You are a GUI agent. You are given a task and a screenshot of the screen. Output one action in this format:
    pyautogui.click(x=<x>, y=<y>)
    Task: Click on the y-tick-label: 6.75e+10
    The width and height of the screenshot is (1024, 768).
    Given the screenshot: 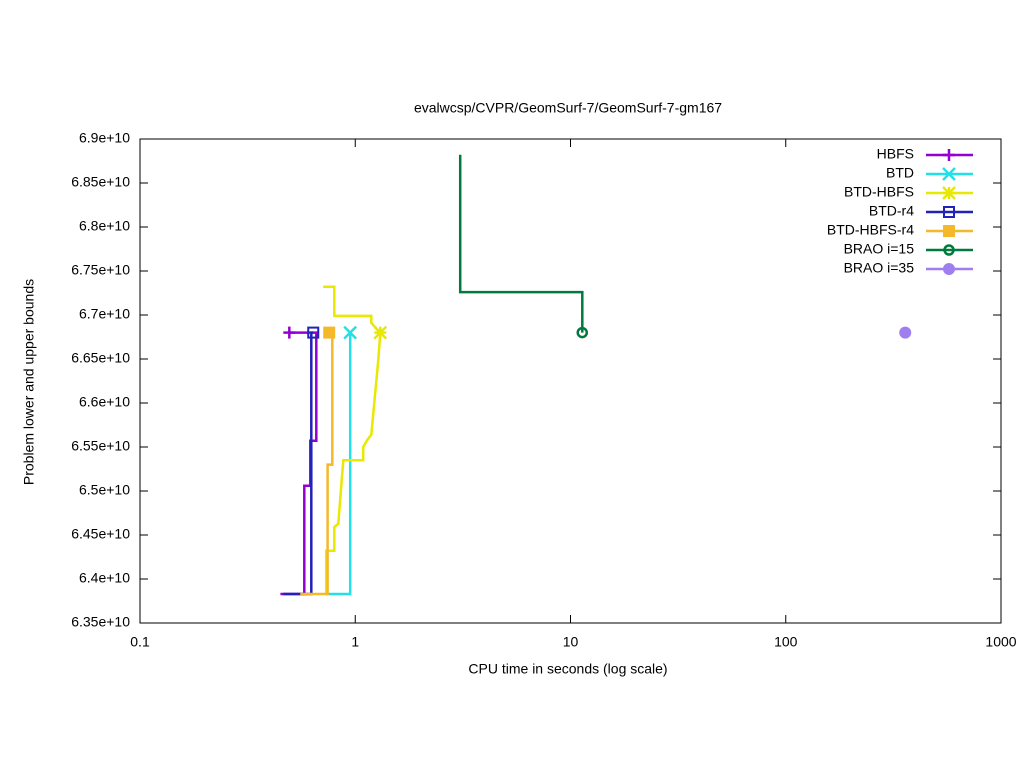 What is the action you would take?
    pyautogui.click(x=100, y=270)
    